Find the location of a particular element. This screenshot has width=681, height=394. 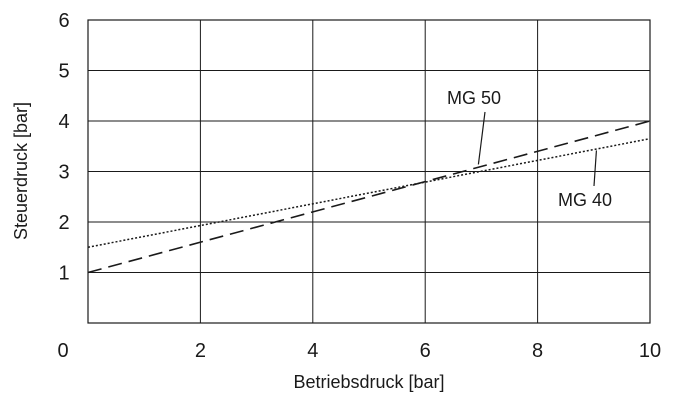

x-axis-title: Betriebsdruck [bar] is located at coordinates (368, 382).